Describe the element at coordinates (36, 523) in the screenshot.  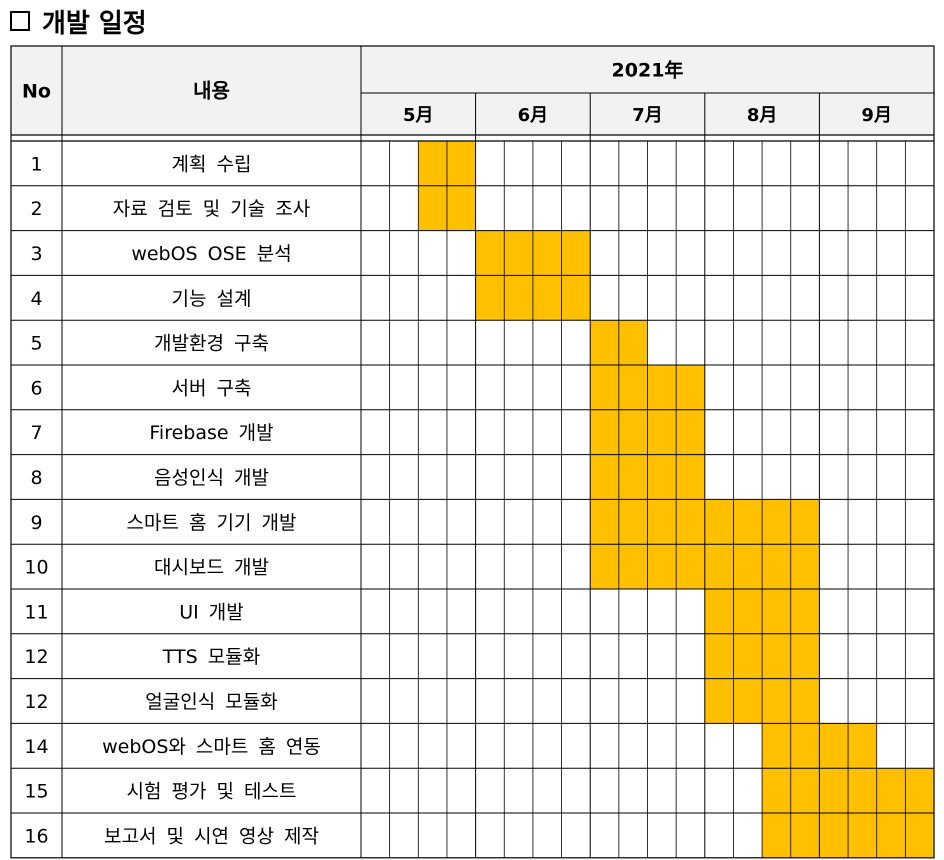
I see `row-number: 9` at that location.